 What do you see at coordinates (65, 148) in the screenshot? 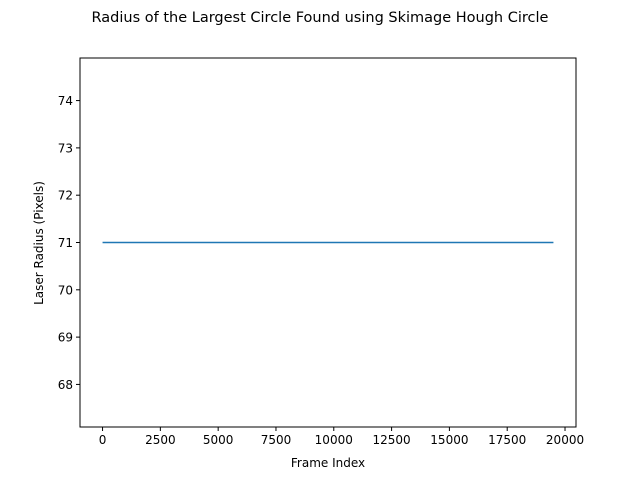
I see `y-tick-label: 73` at bounding box center [65, 148].